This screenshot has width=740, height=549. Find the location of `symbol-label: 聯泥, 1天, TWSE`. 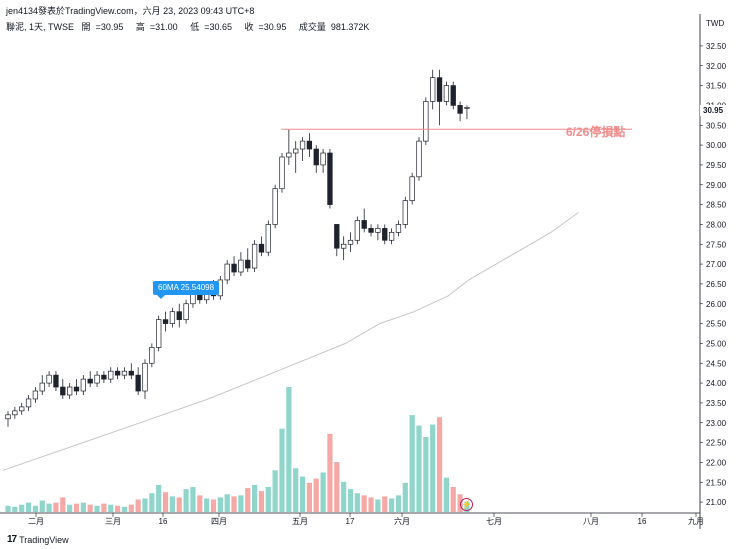

symbol-label: 聯泥, 1天, TWSE is located at coordinates (40, 27).